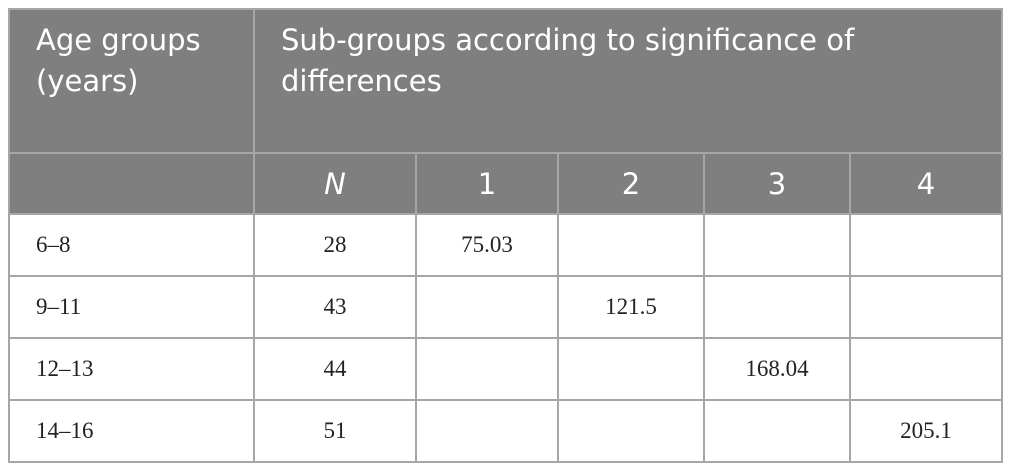 This screenshot has height=469, width=1011. What do you see at coordinates (335, 369) in the screenshot?
I see `value-cell: 44` at bounding box center [335, 369].